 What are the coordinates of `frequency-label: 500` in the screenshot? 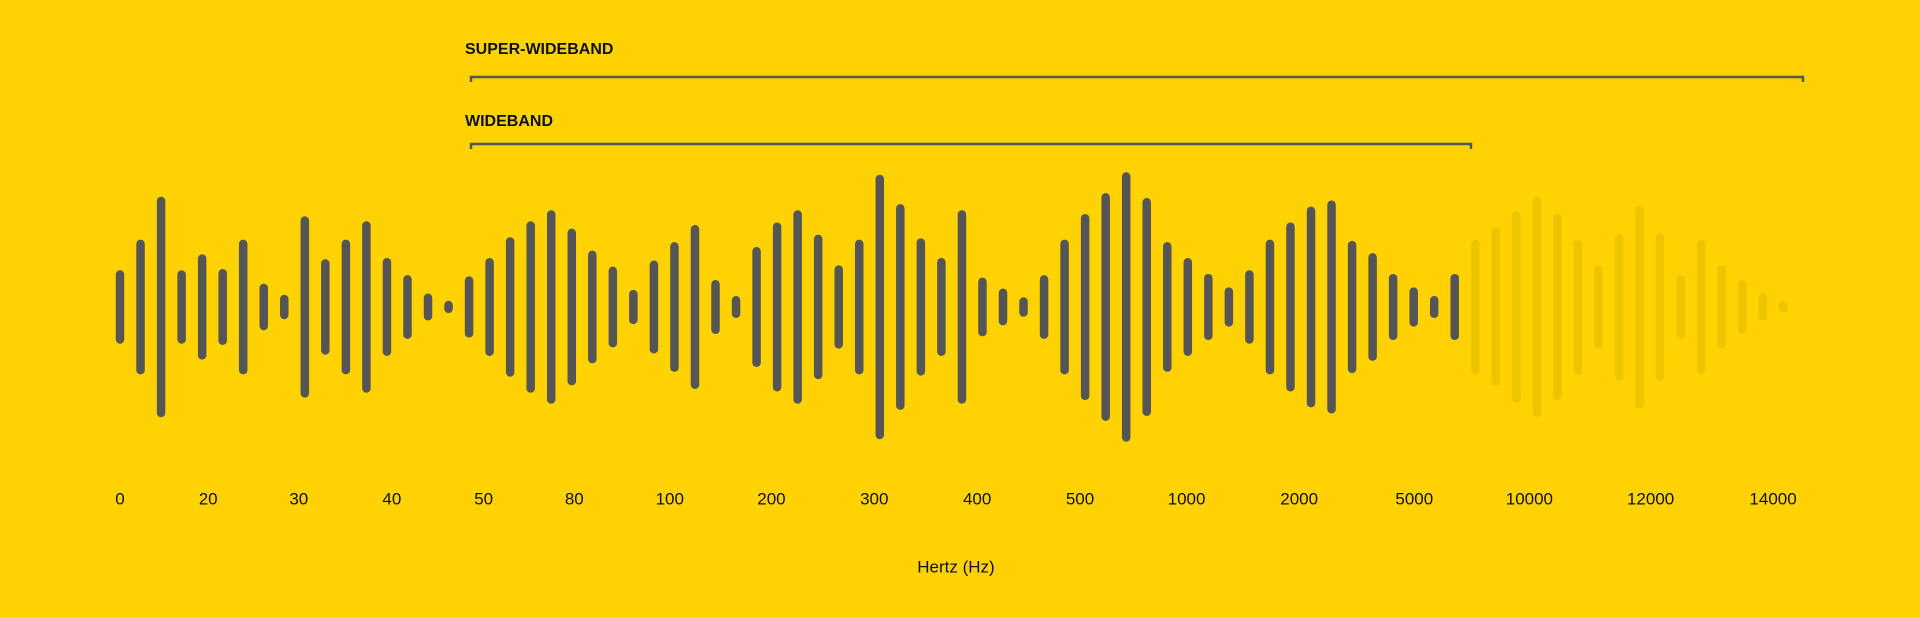 It's located at (1080, 498).